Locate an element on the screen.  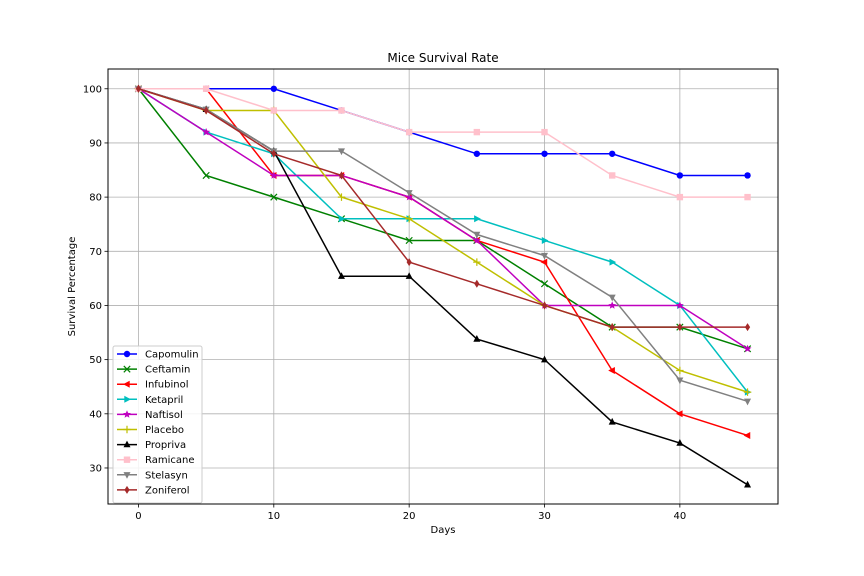
series-ramicane is located at coordinates (443, 143).